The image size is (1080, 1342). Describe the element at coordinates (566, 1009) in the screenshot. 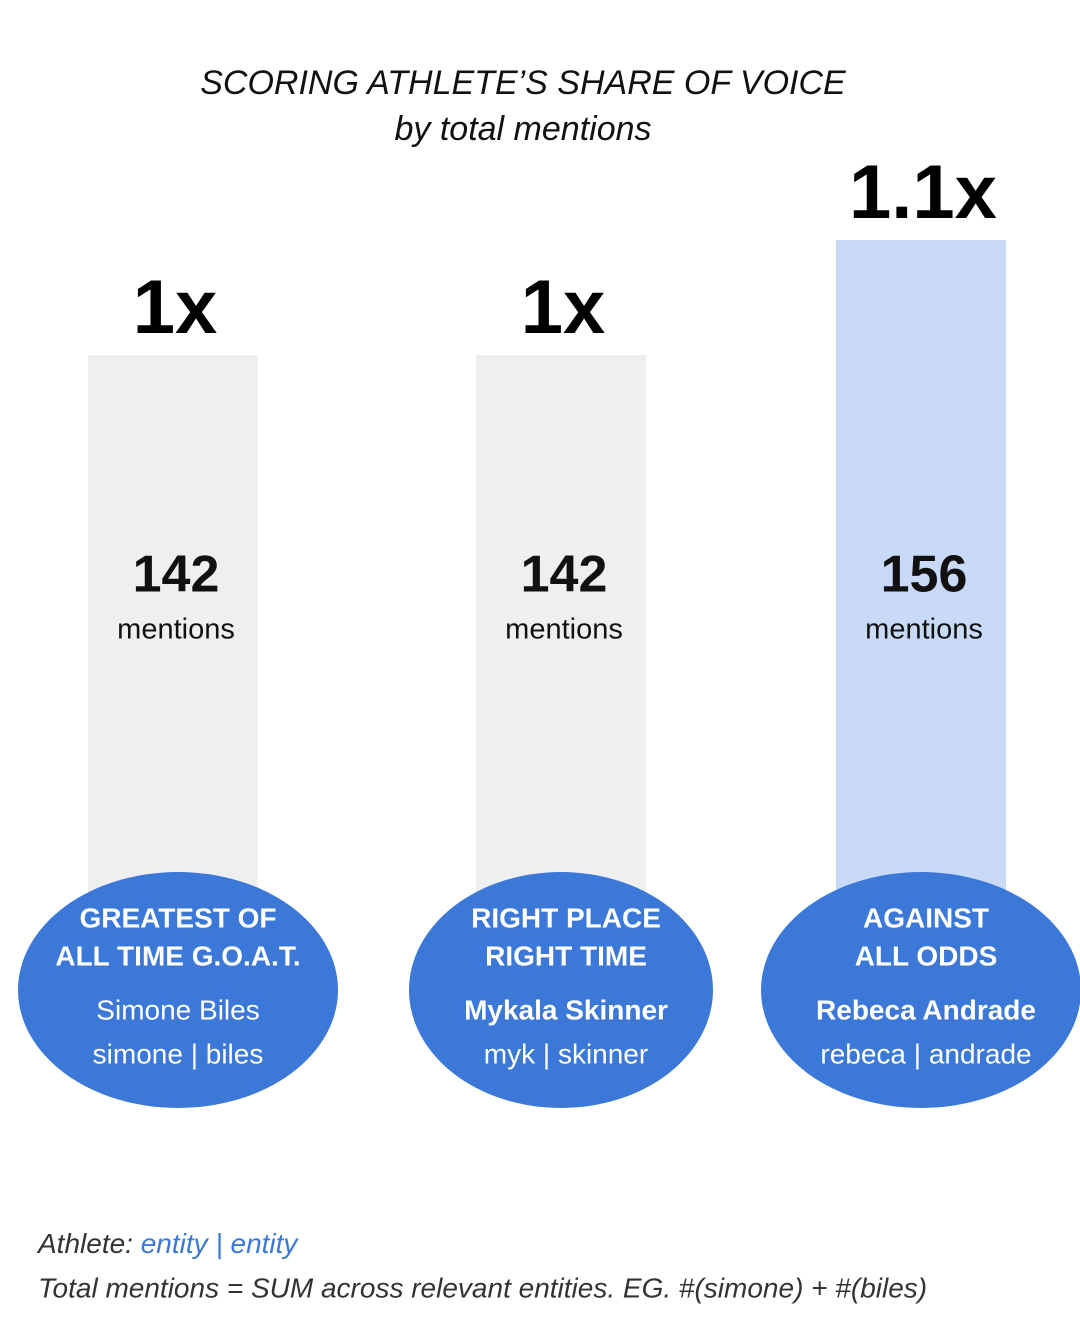

I see `athlete-name: Mykala Skinner` at that location.